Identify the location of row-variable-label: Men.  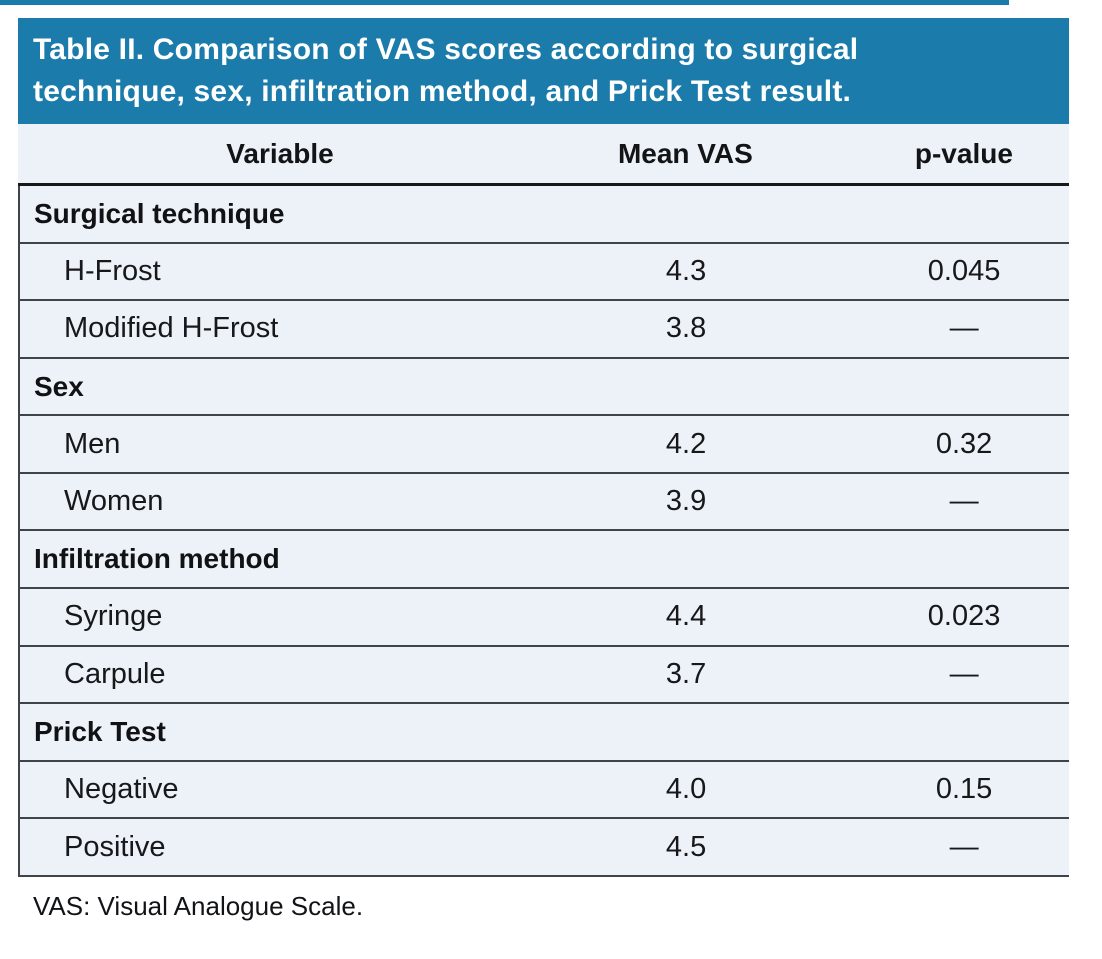
(92, 443).